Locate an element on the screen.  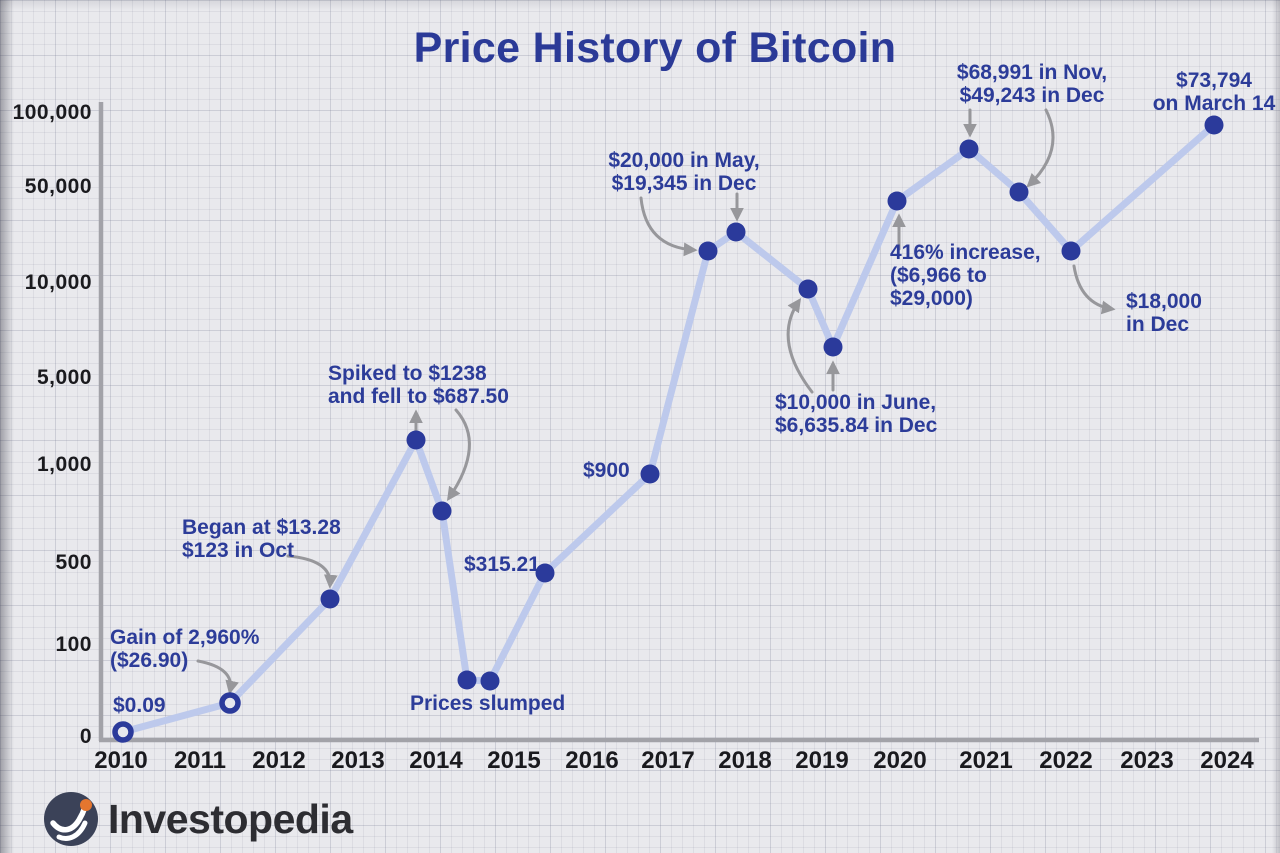
investopedia-logo-icon is located at coordinates (71, 819).